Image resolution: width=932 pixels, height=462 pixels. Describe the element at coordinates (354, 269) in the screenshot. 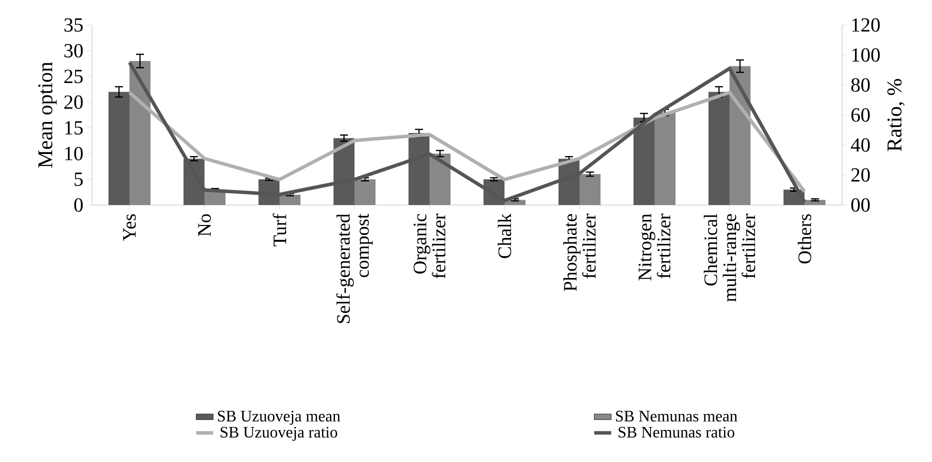

I see `x-tick-label: Self-generated compost` at that location.